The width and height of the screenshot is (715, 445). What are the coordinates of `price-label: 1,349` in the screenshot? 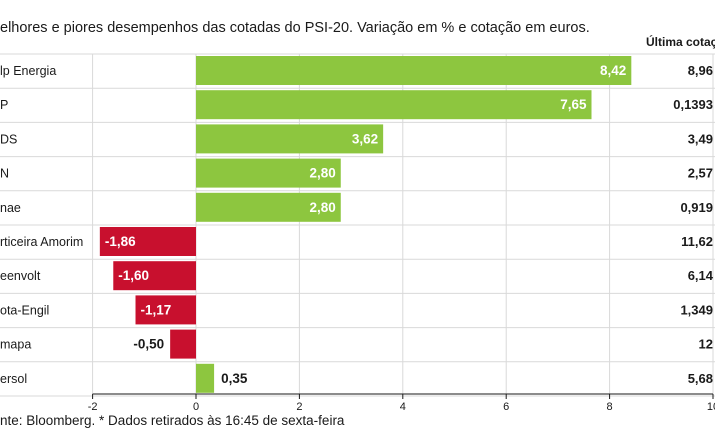 It's located at (696, 309).